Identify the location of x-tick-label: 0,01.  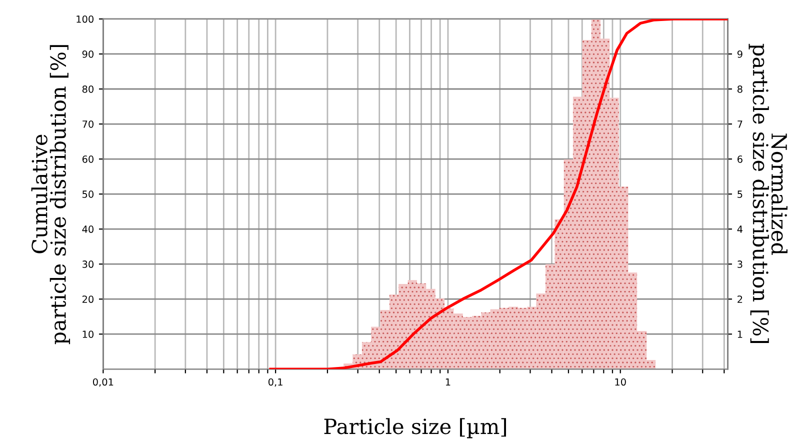
(103, 382).